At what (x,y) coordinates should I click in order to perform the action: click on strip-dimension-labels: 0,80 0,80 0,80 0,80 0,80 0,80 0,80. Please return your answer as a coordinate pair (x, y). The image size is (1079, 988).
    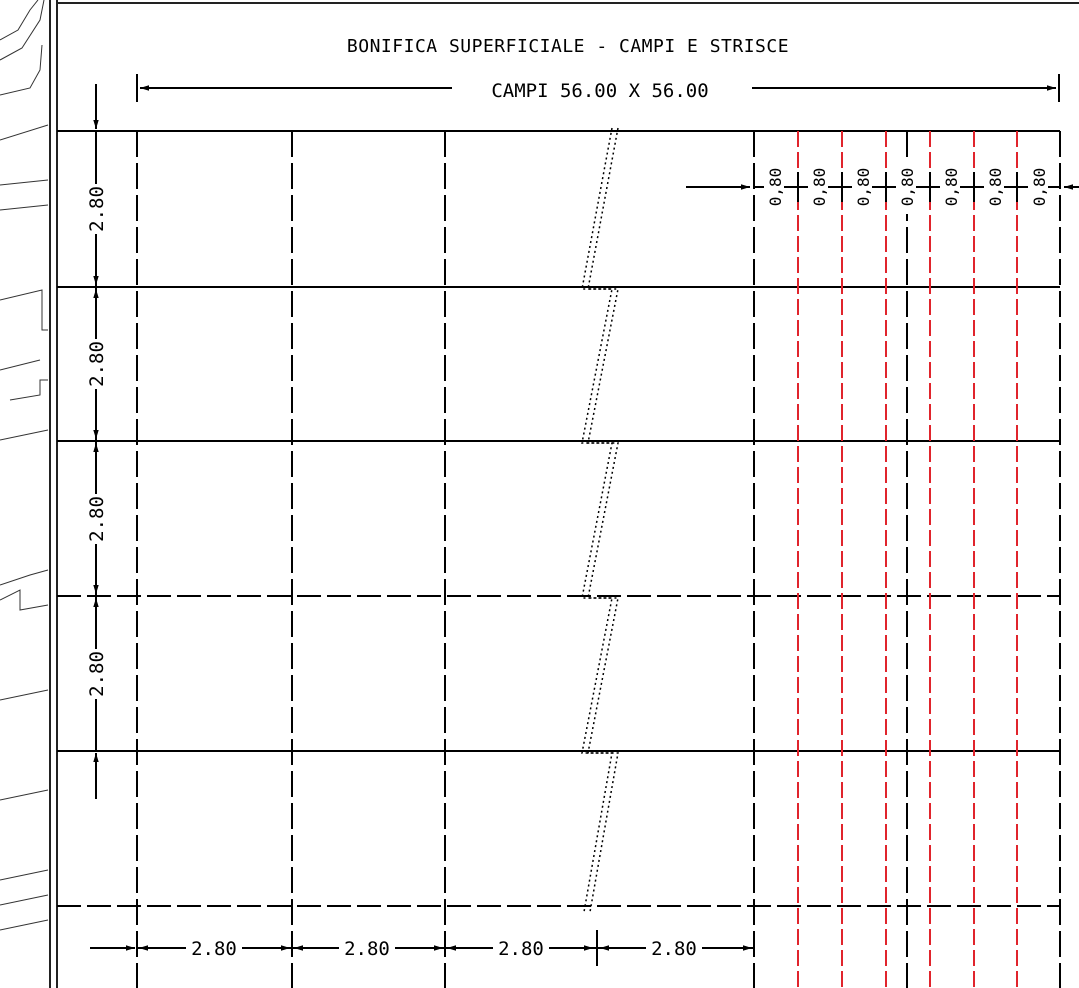
    Looking at the image, I should click on (906, 187).